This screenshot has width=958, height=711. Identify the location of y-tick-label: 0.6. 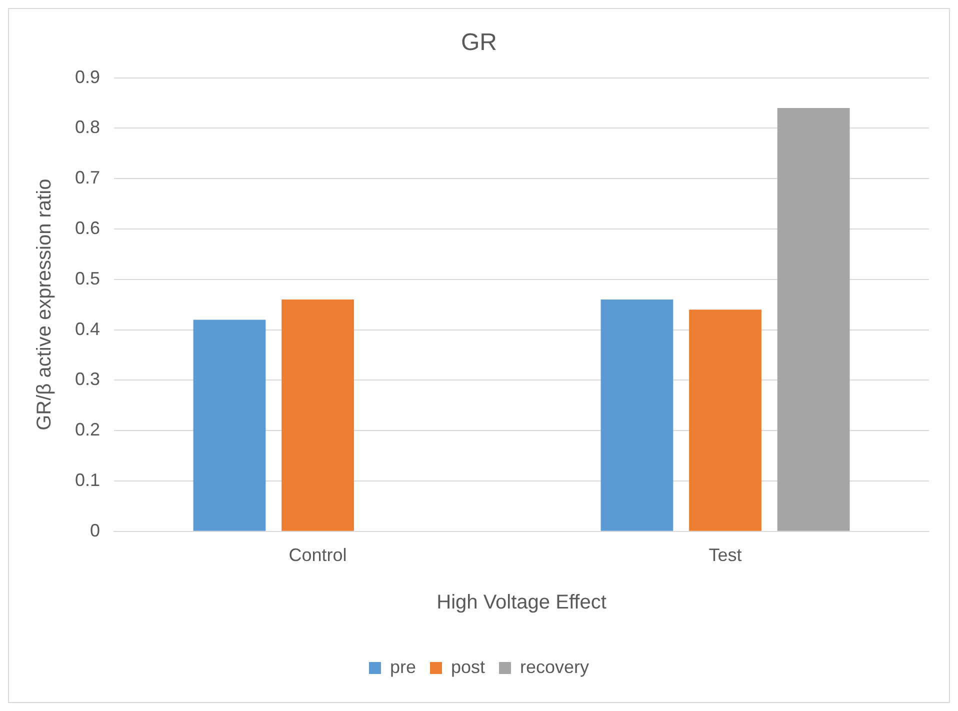
(87, 228).